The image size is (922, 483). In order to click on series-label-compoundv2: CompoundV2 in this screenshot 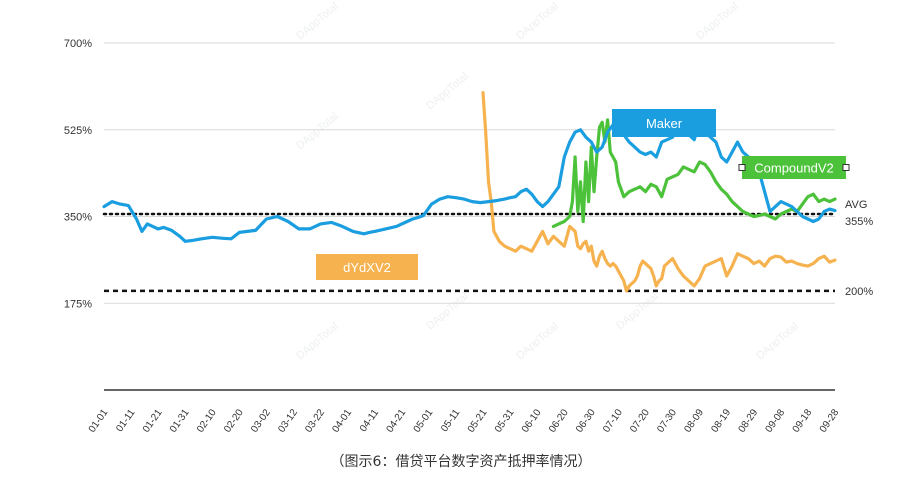, I will do `click(794, 167)`.